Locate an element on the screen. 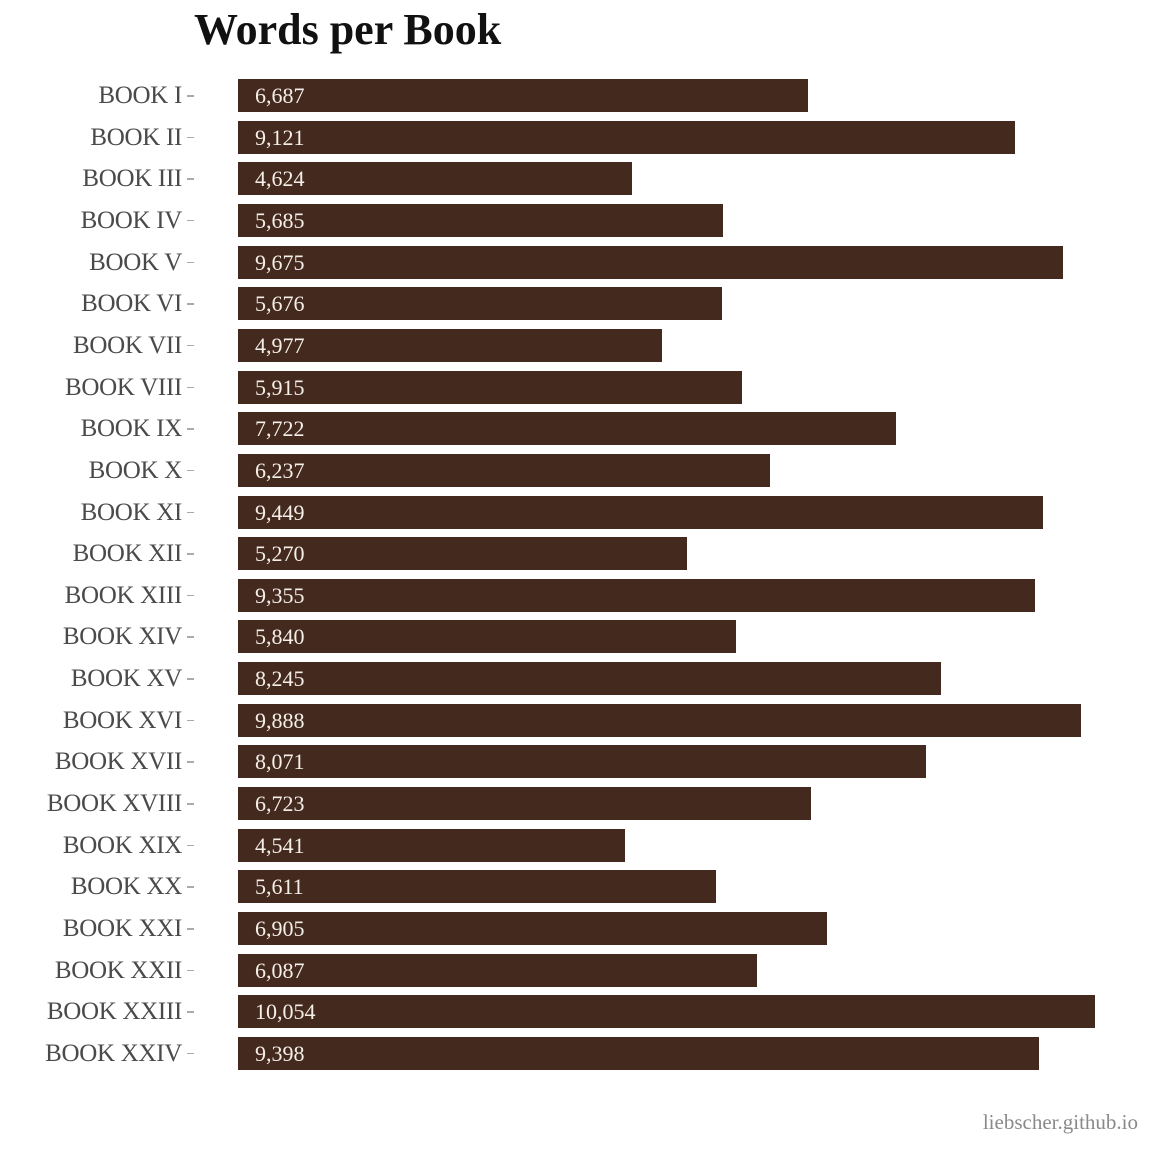  bar-row: BOOK II 9,121 is located at coordinates (576, 137).